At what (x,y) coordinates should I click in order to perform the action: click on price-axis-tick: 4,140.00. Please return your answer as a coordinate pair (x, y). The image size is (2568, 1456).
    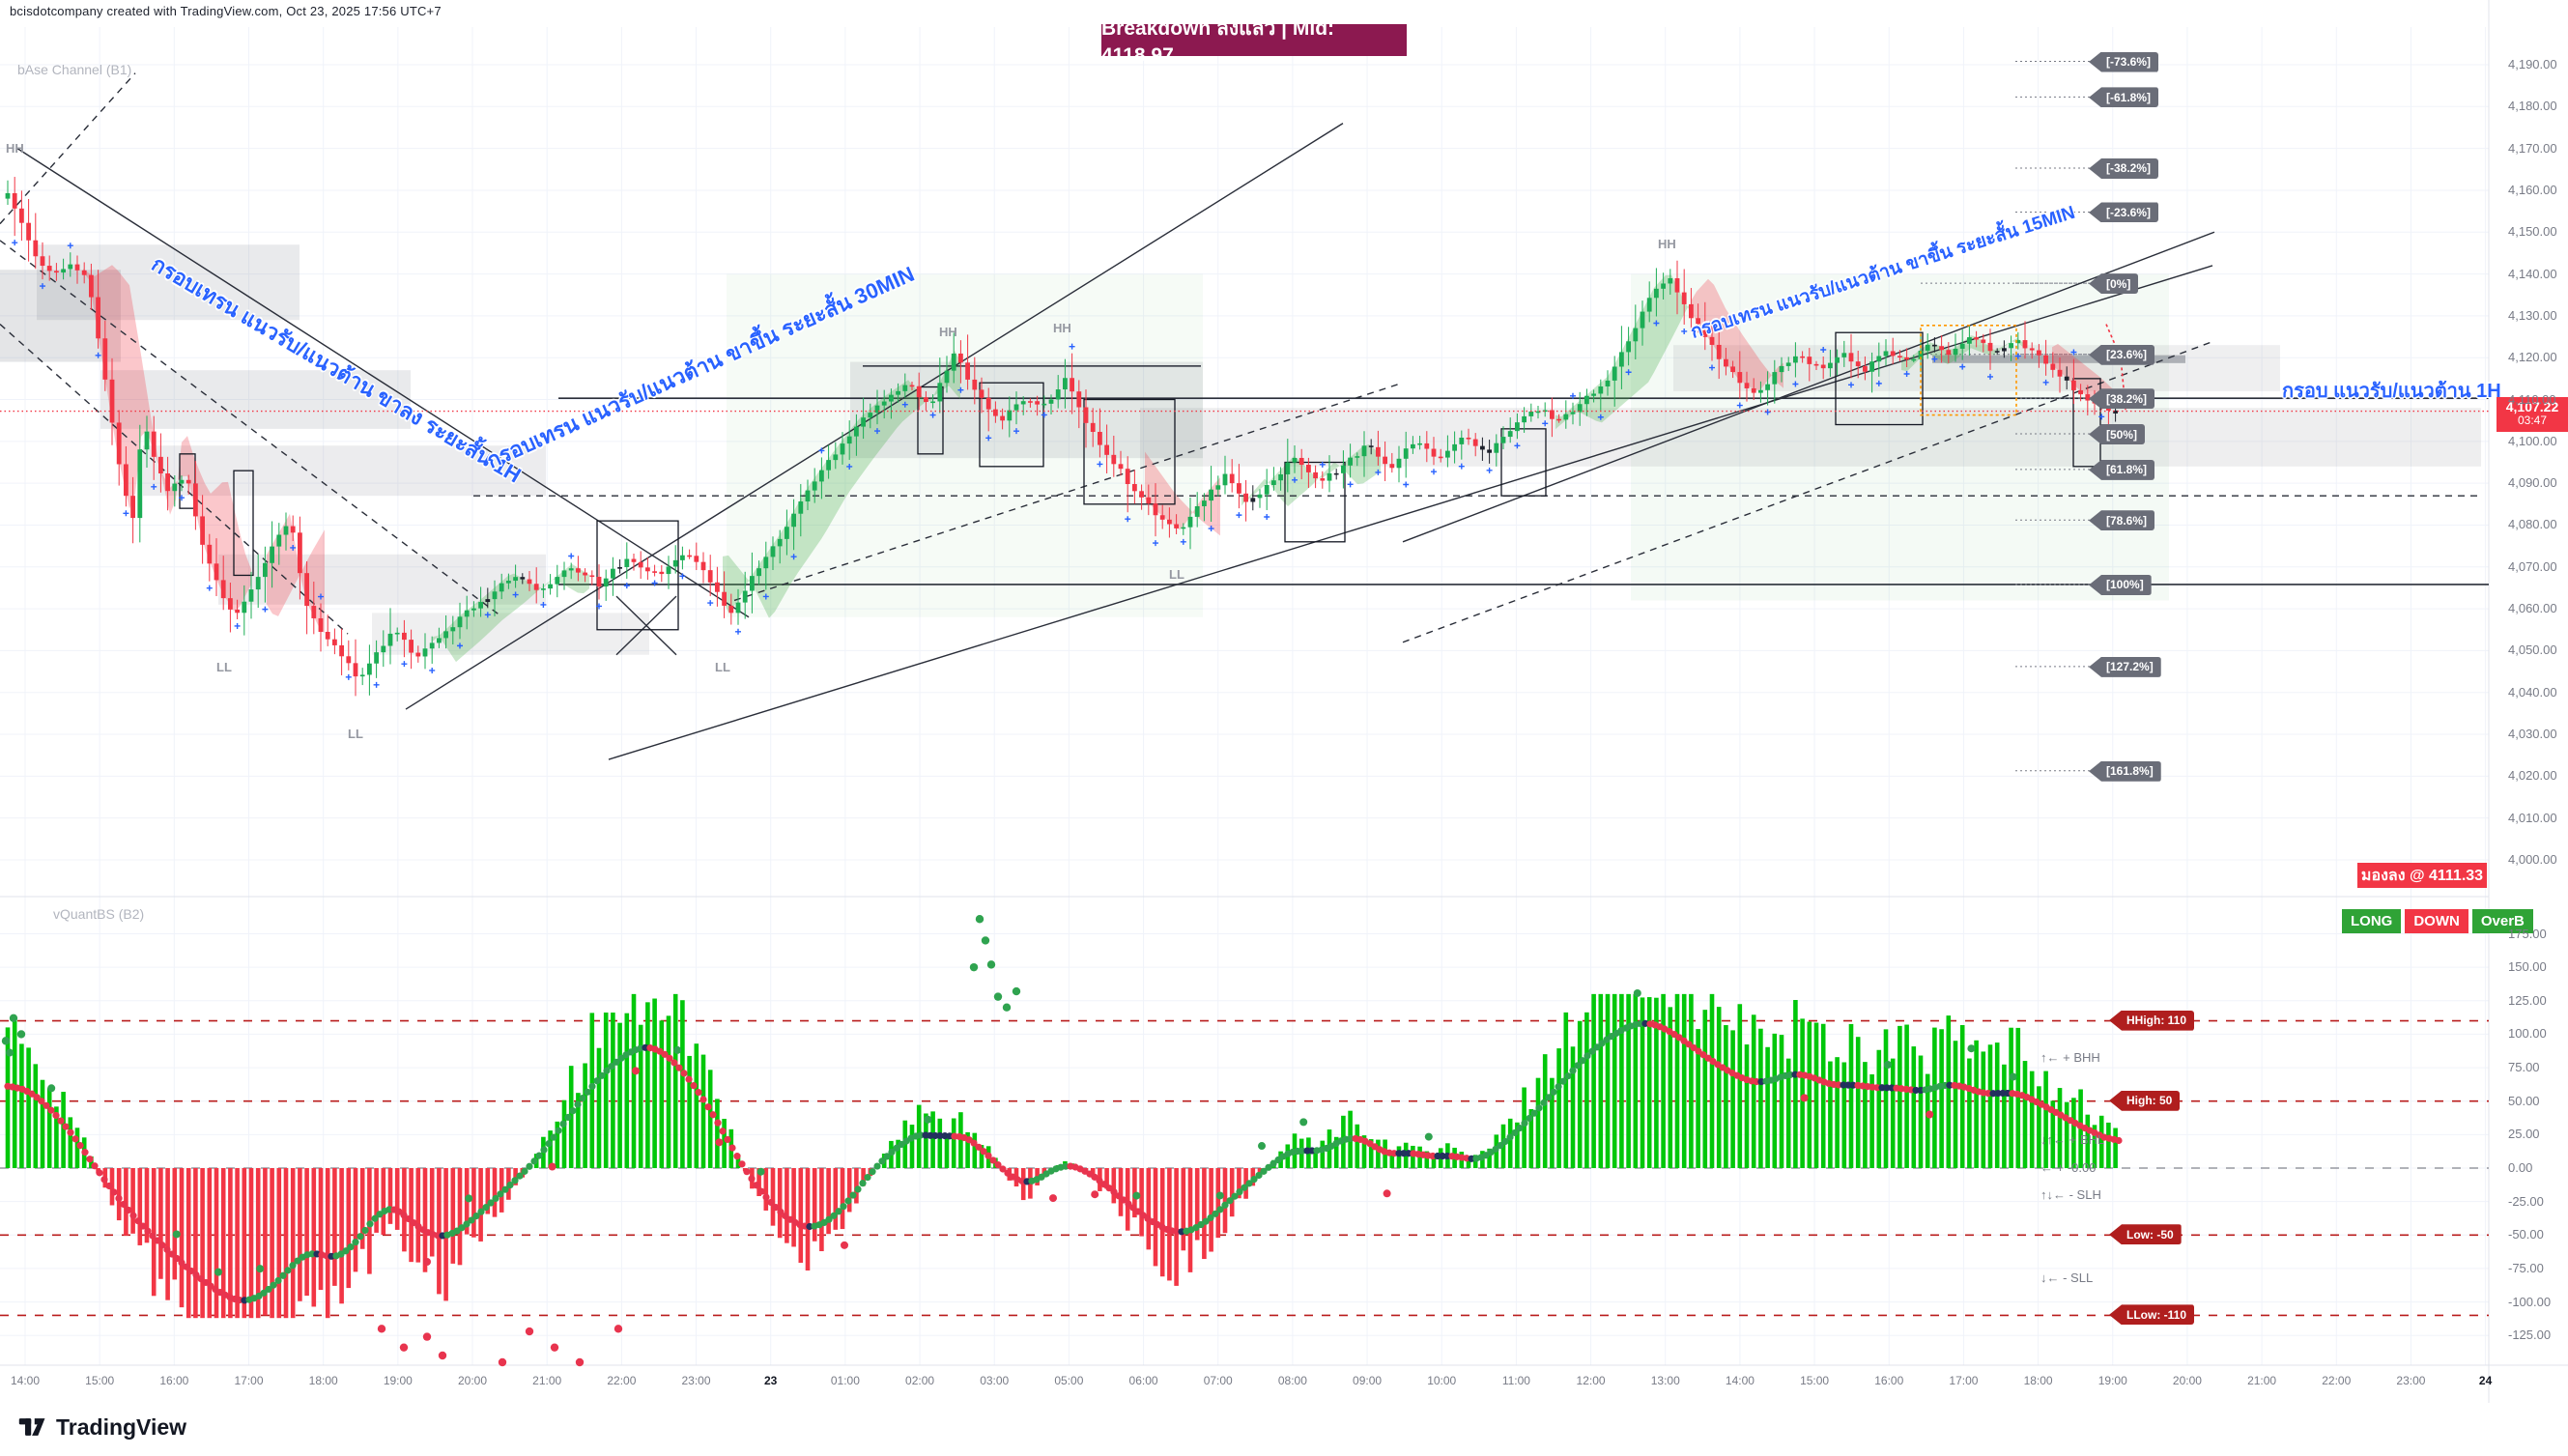
    Looking at the image, I should click on (2532, 274).